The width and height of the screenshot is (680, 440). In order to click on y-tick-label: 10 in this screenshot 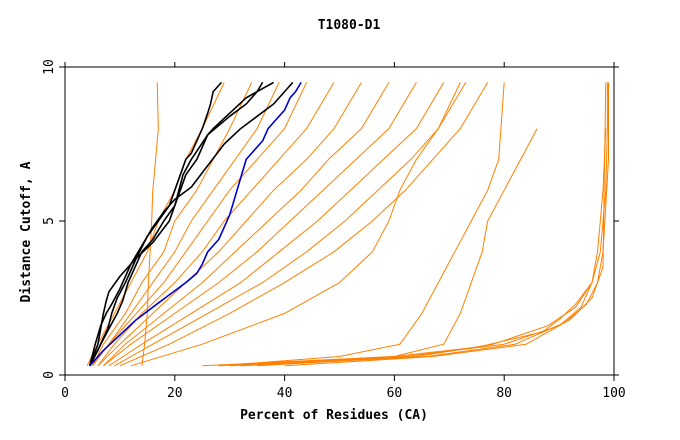, I will do `click(49, 67)`.